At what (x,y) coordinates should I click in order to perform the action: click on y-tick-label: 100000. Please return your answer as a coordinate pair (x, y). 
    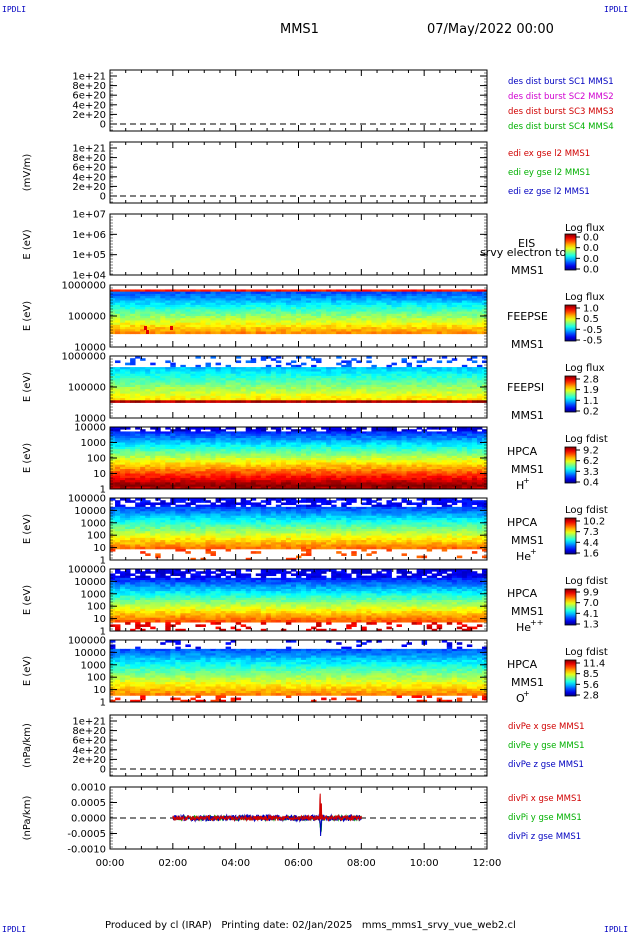
    Looking at the image, I should click on (87, 317).